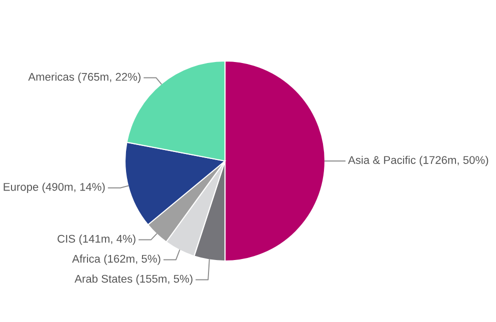 This screenshot has height=322, width=496. I want to click on slice-label: CIS (141m, 4%), so click(97, 239).